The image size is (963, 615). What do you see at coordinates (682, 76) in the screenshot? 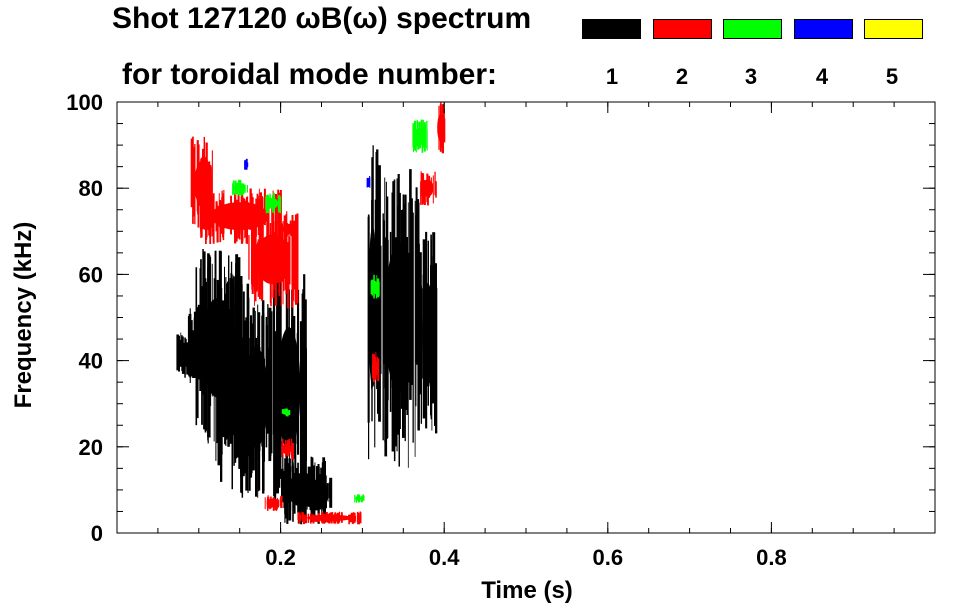
I see `legend-label-mode-2: 2` at bounding box center [682, 76].